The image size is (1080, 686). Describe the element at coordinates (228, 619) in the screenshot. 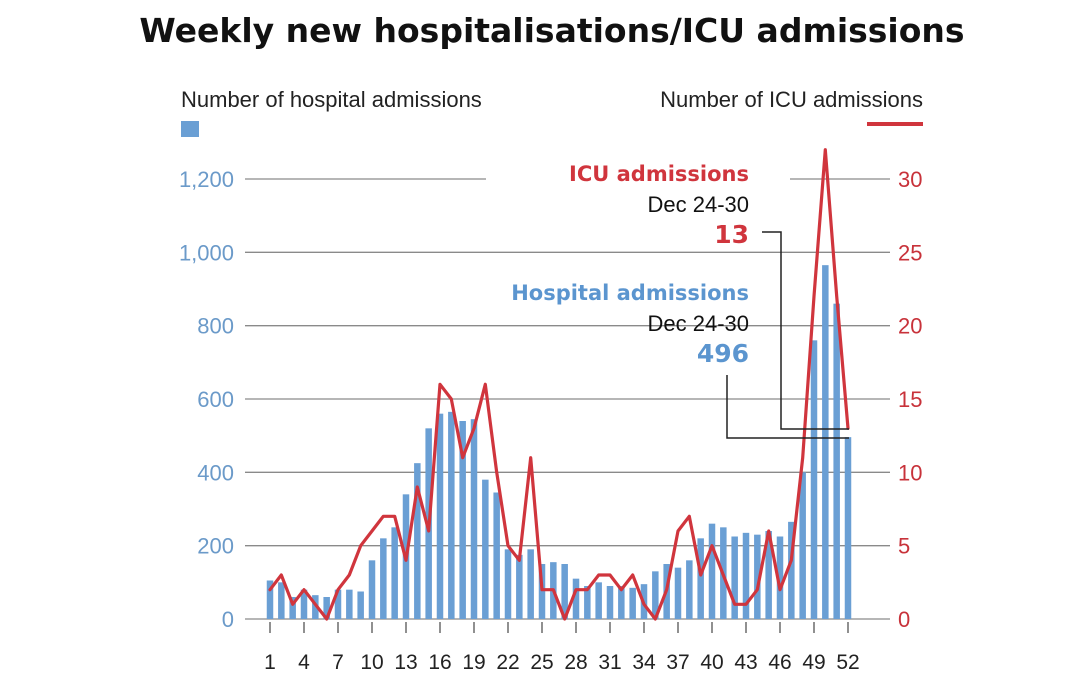

I see `left-tick-label: 0` at that location.